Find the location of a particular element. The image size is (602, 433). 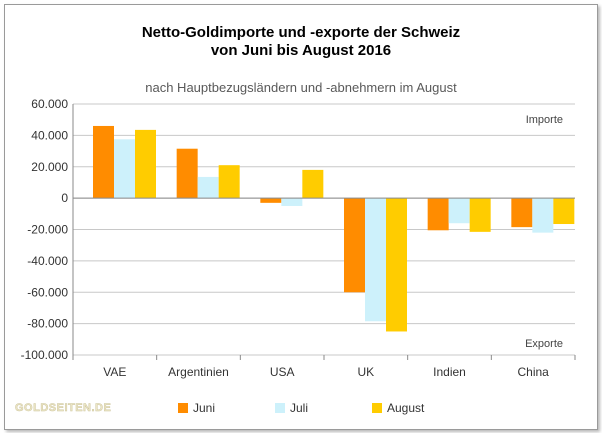

bar-juni-indien is located at coordinates (438, 214).